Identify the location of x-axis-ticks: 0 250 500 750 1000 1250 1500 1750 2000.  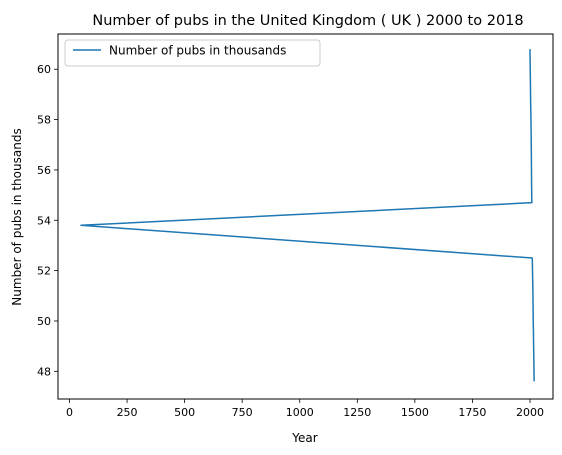
(305, 409).